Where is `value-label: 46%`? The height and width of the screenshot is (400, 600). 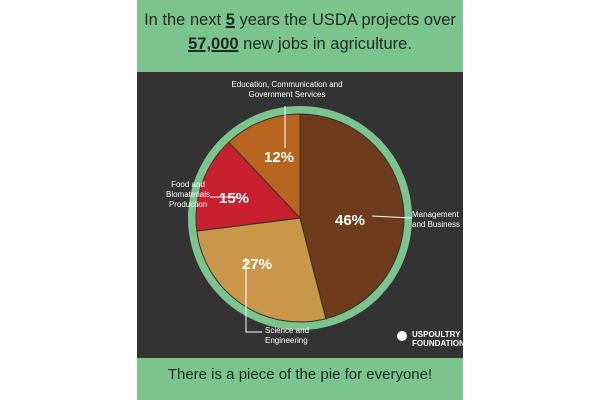 value-label: 46% is located at coordinates (350, 220).